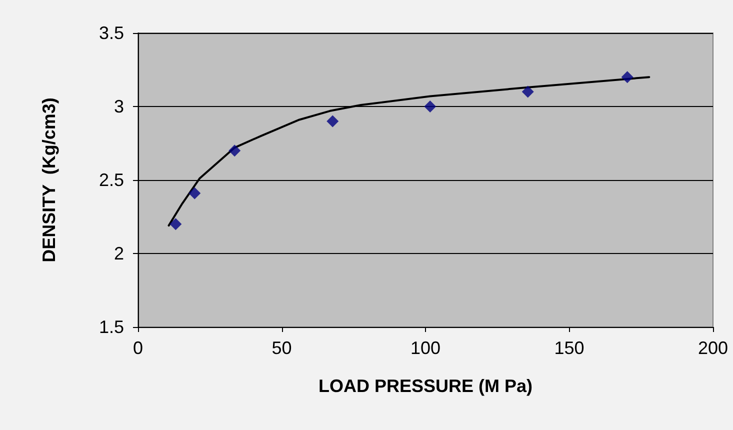 The image size is (733, 430). Describe the element at coordinates (569, 348) in the screenshot. I see `x-tick-label: 150` at that location.